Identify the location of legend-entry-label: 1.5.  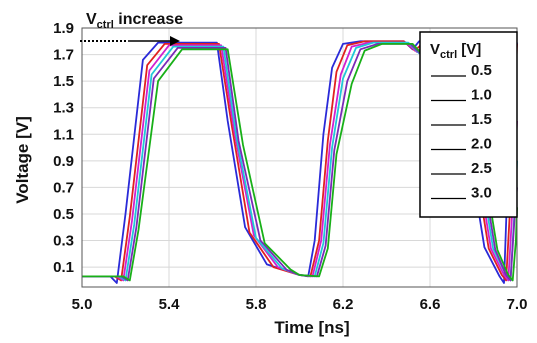
(481, 119).